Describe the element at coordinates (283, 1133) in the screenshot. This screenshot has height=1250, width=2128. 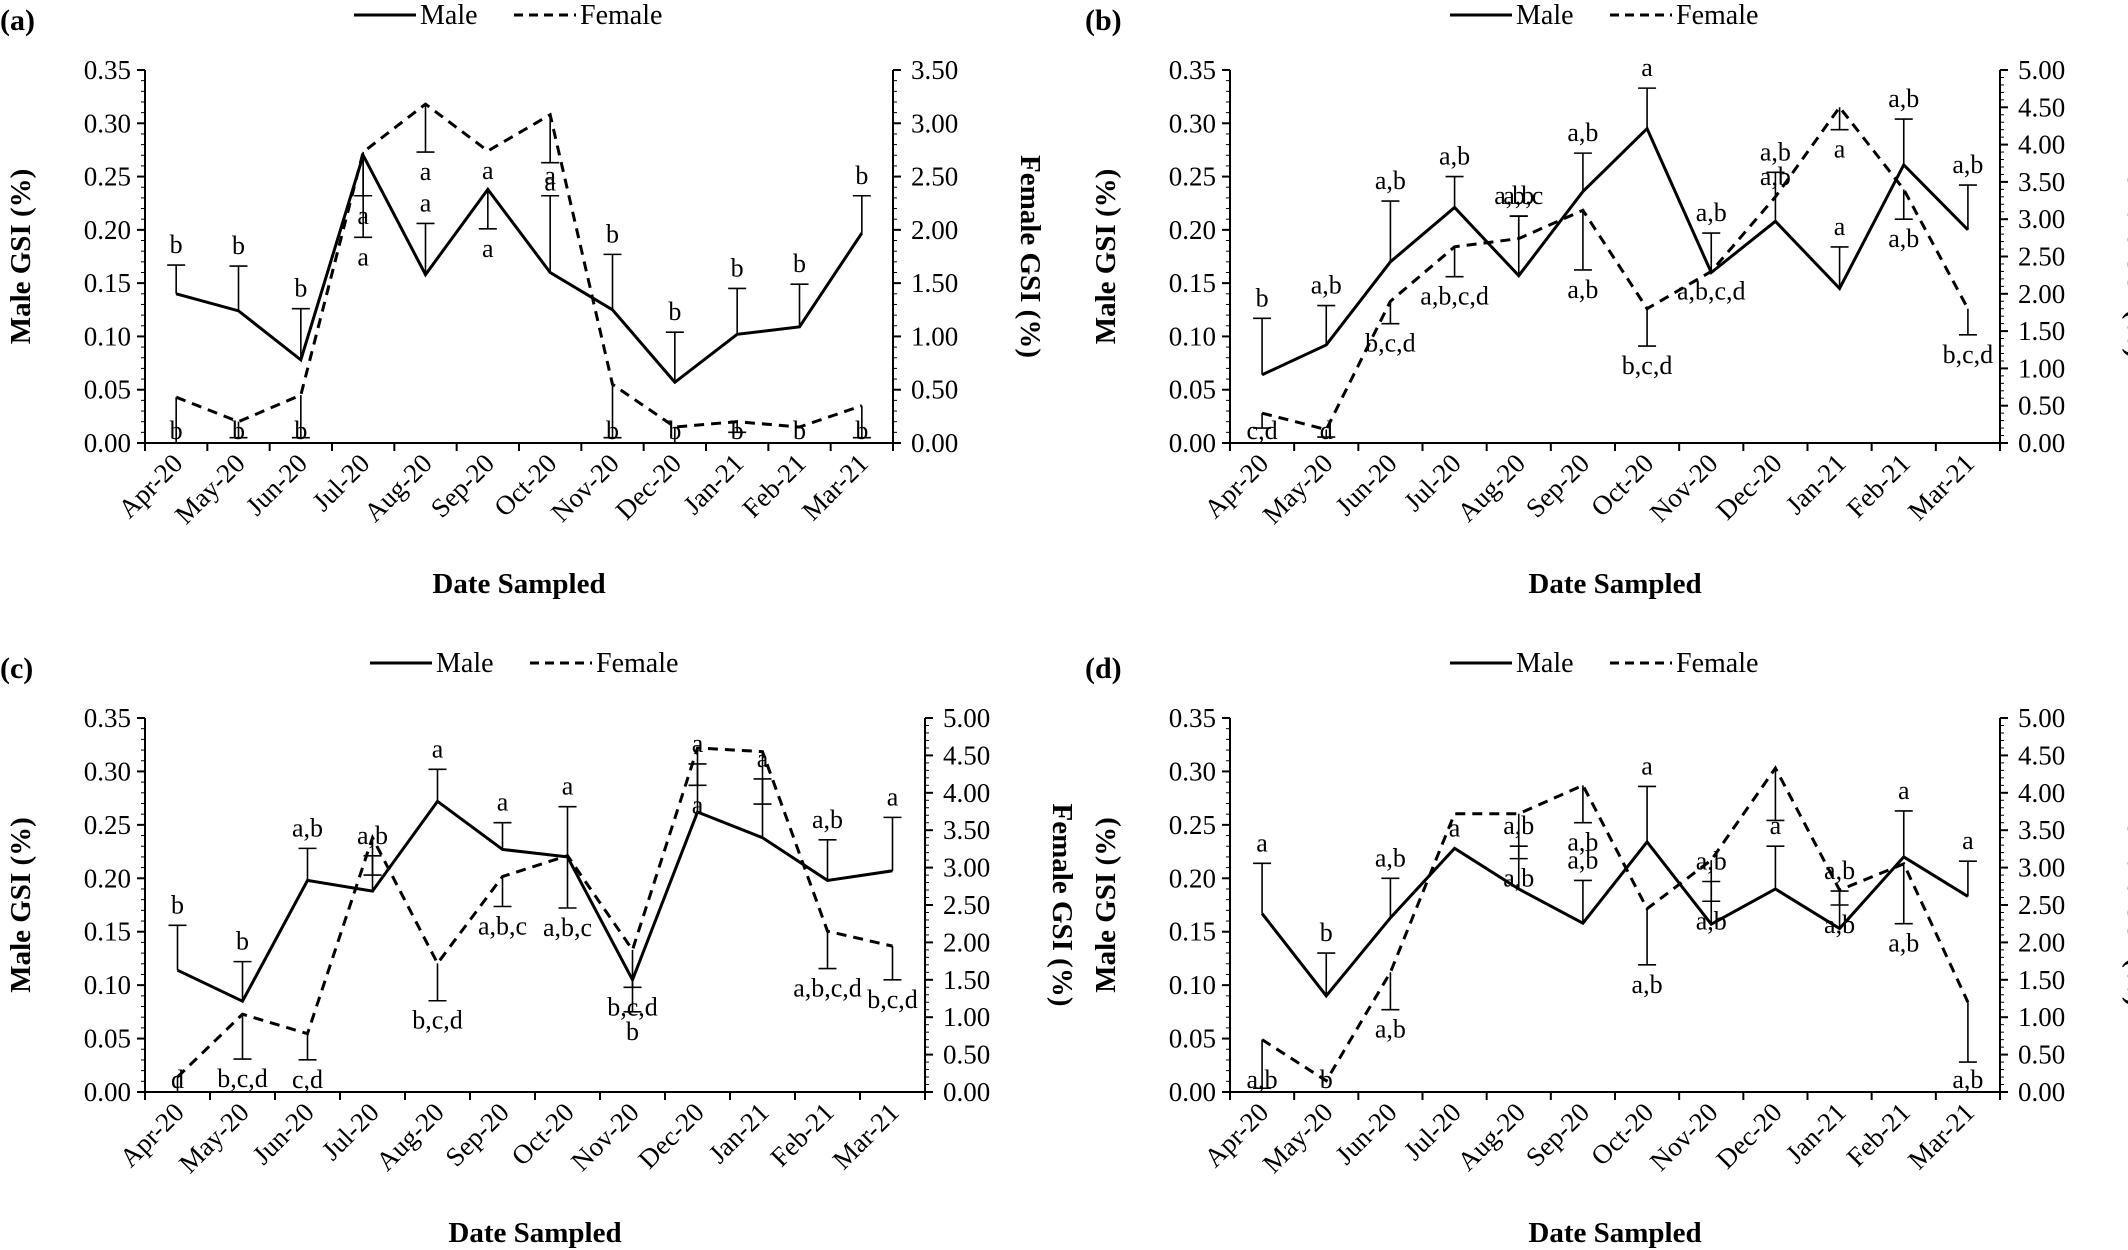
I see `x-tick-label: Jun-20` at that location.